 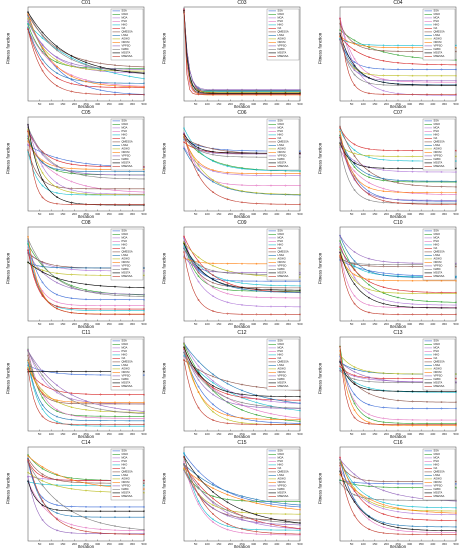 I want to click on x-tick-label: 450, so click(x=132, y=434).